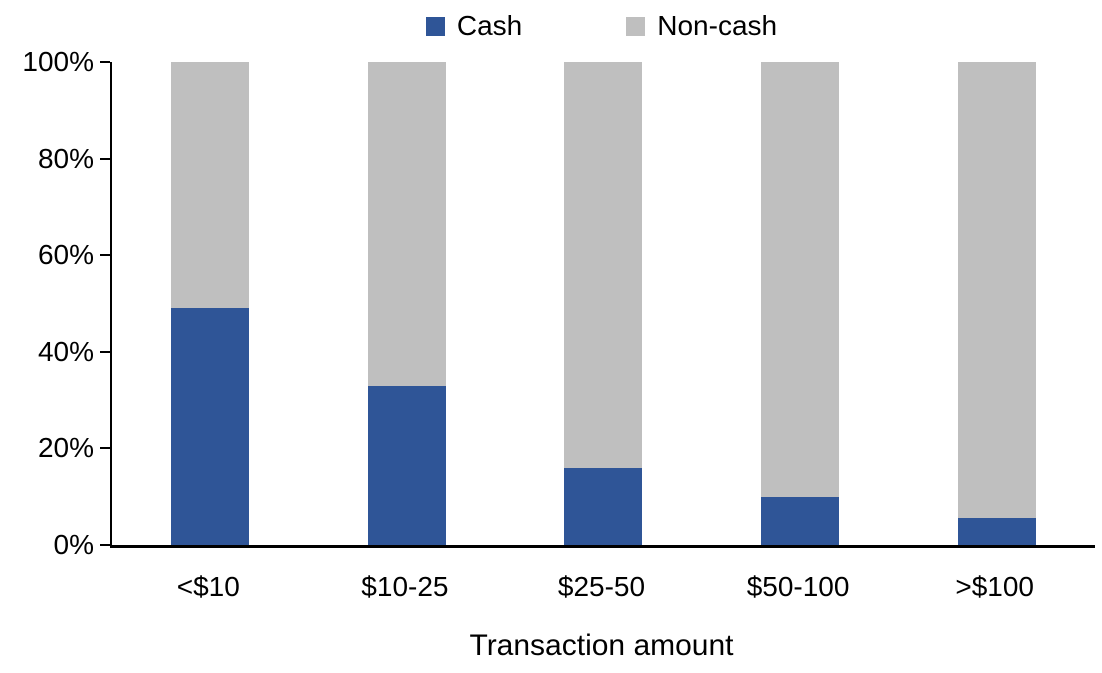  Describe the element at coordinates (65, 255) in the screenshot. I see `y-tick-label: 60%` at that location.